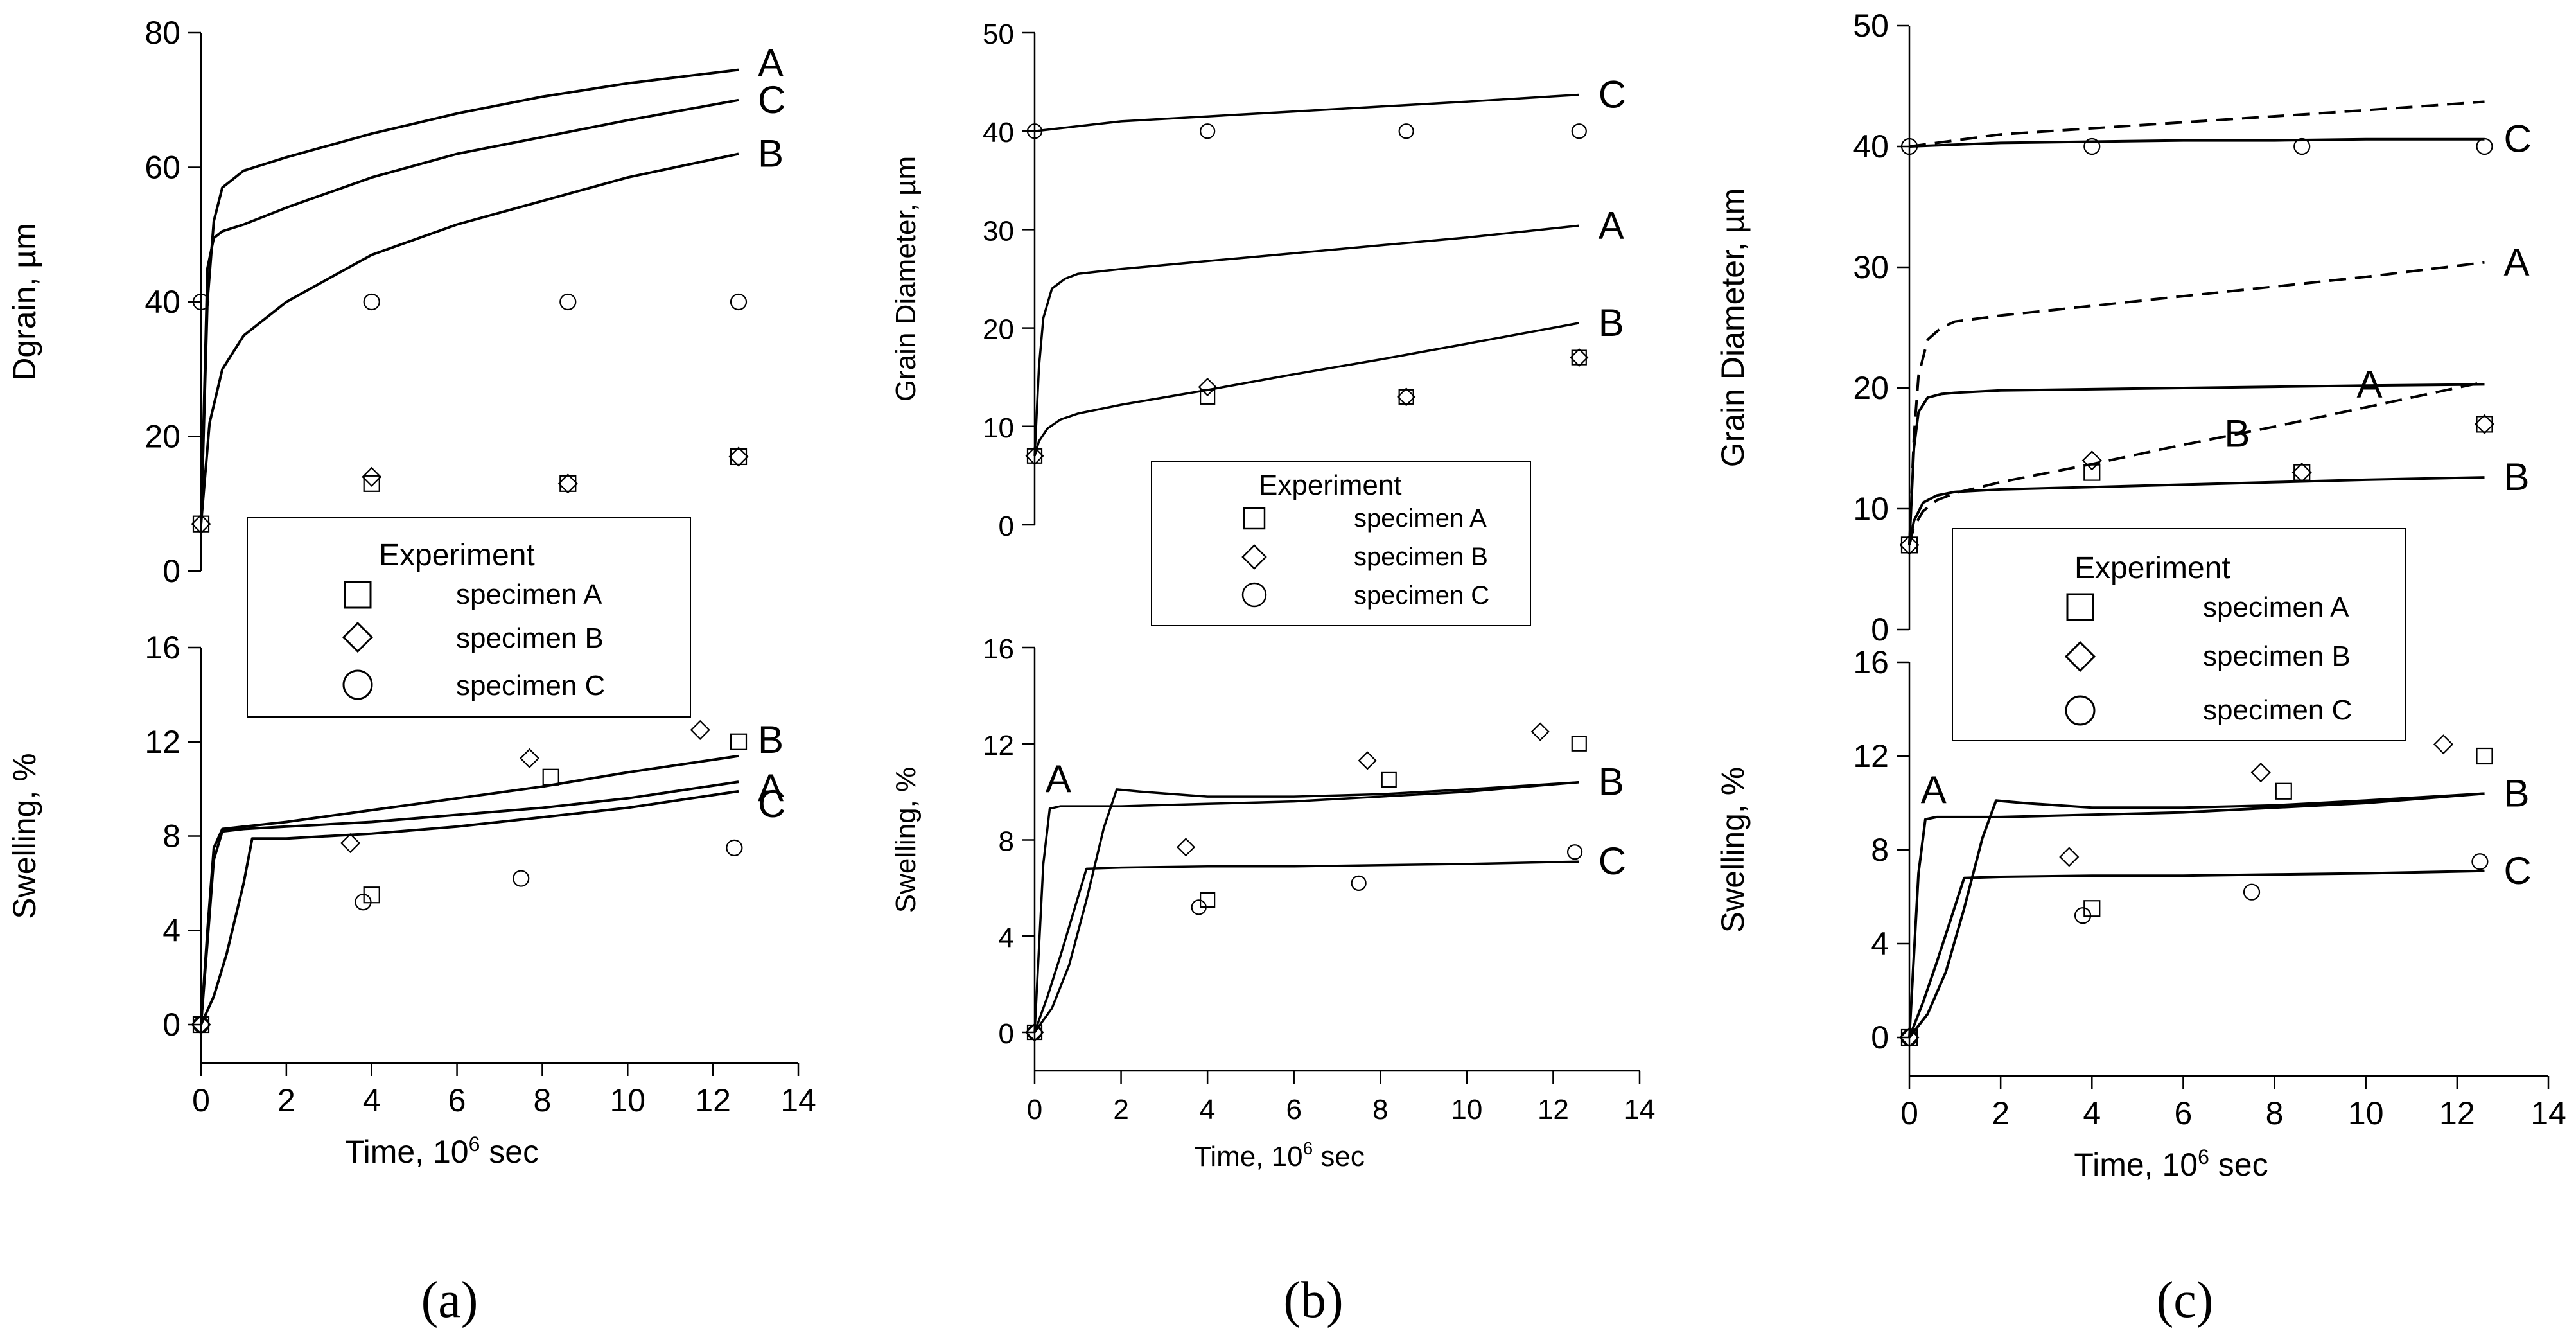 This screenshot has width=2576, height=1340. Describe the element at coordinates (2196, 462) in the screenshot. I see `series-line-b-dashed` at that location.